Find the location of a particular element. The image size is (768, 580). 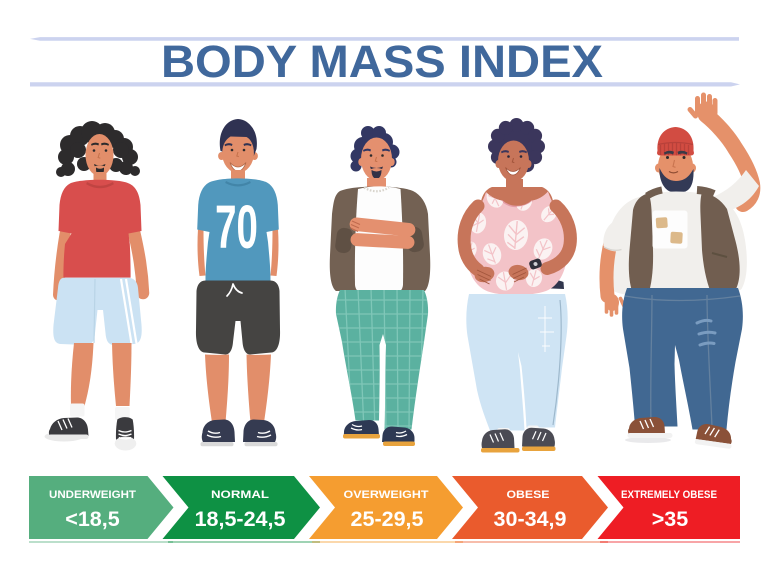

svg-text: UNDERWEIGHT is located at coordinates (93, 495).